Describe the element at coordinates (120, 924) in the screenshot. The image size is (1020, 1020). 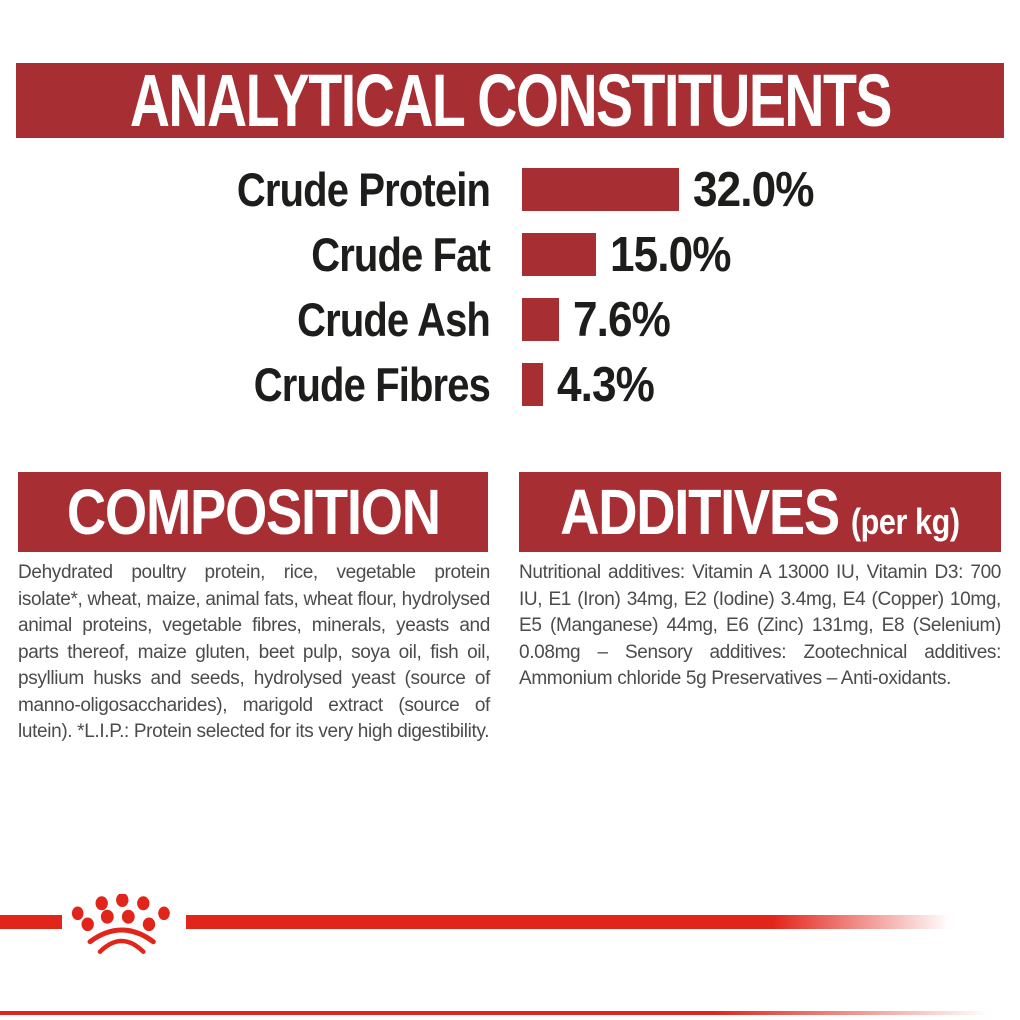
I see `royal-canin-crown-paw-icon` at that location.